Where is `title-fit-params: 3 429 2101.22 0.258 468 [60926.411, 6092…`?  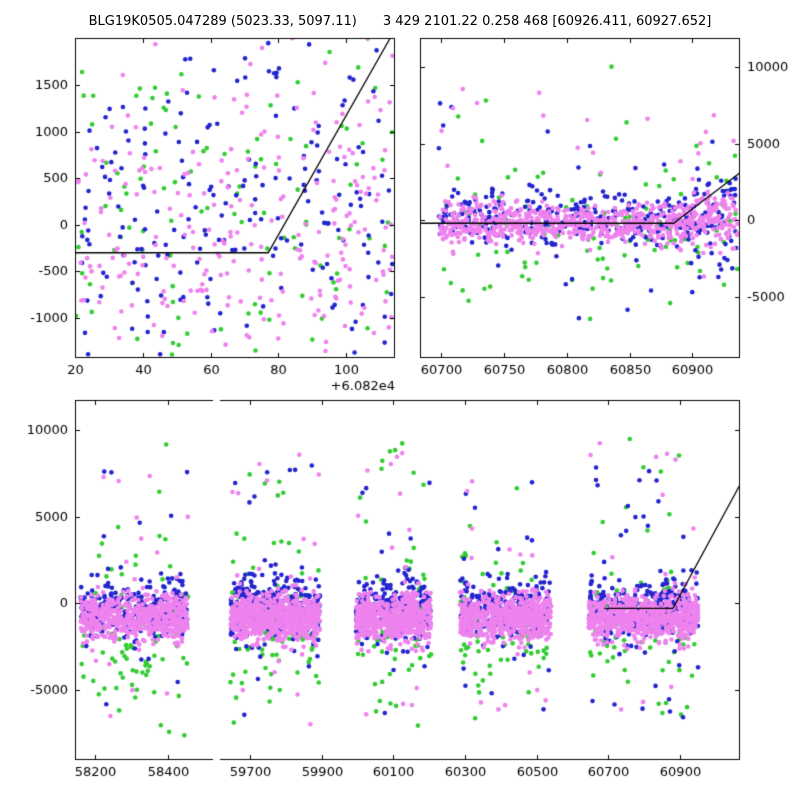 title-fit-params: 3 429 2101.22 0.258 468 [60926.411, 6092… is located at coordinates (547, 21).